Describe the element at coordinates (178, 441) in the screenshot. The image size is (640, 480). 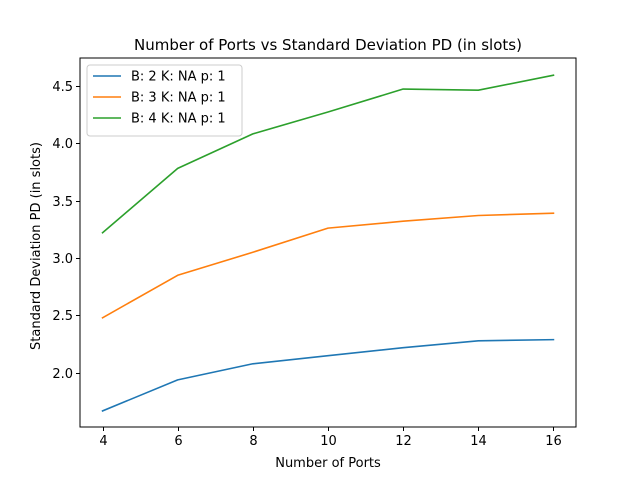
I see `x-tick-label: 6` at that location.